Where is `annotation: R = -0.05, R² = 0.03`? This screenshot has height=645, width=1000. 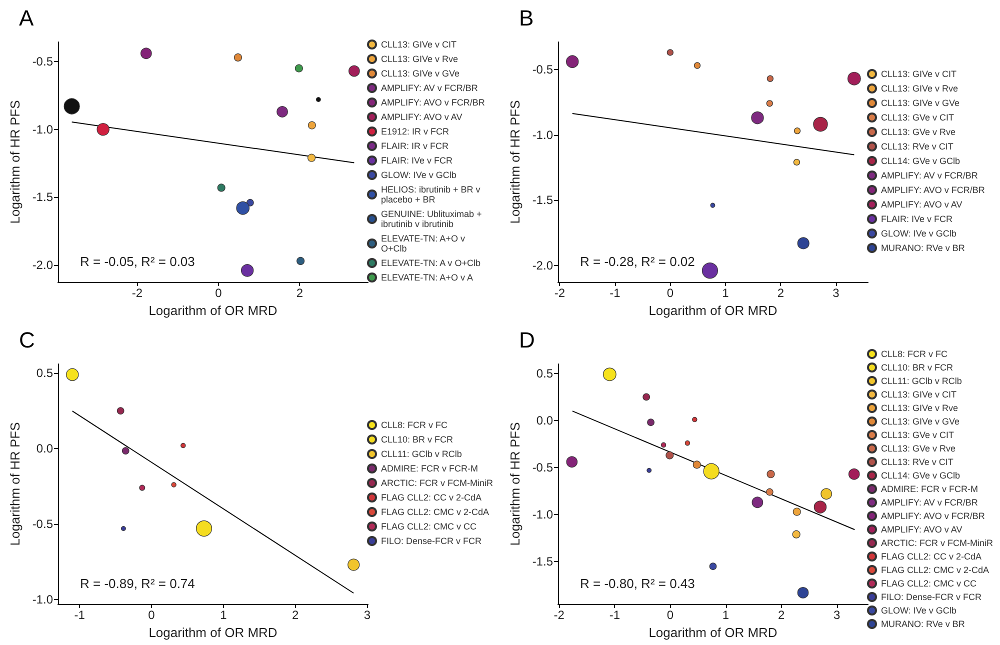 annotation: R = -0.05, R² = 0.03 is located at coordinates (137, 261).